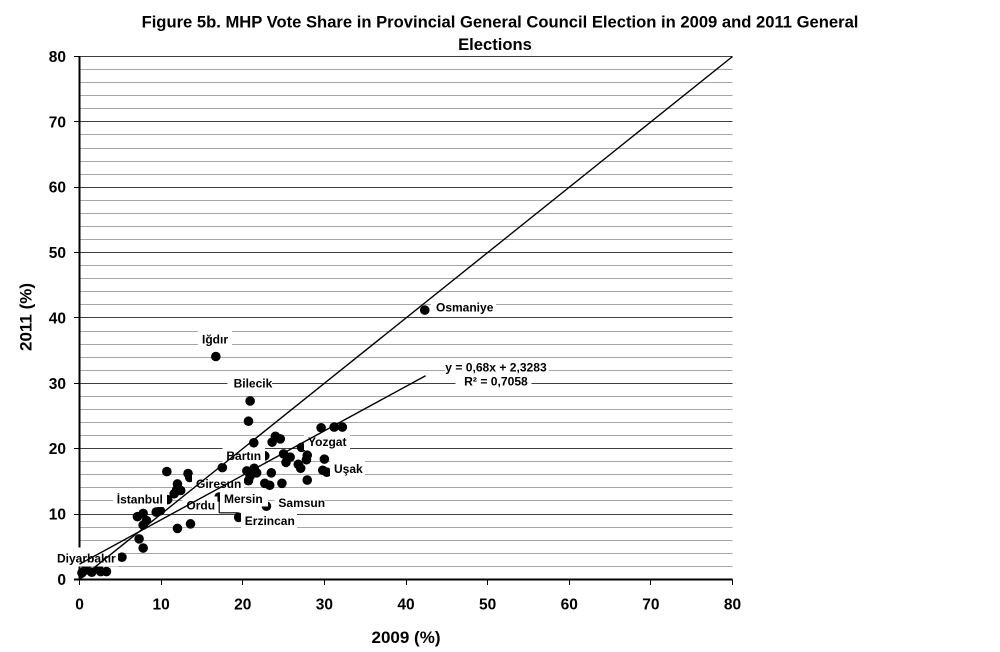  What do you see at coordinates (496, 382) in the screenshot?
I see `svg-text: R² = 0,7058` at bounding box center [496, 382].